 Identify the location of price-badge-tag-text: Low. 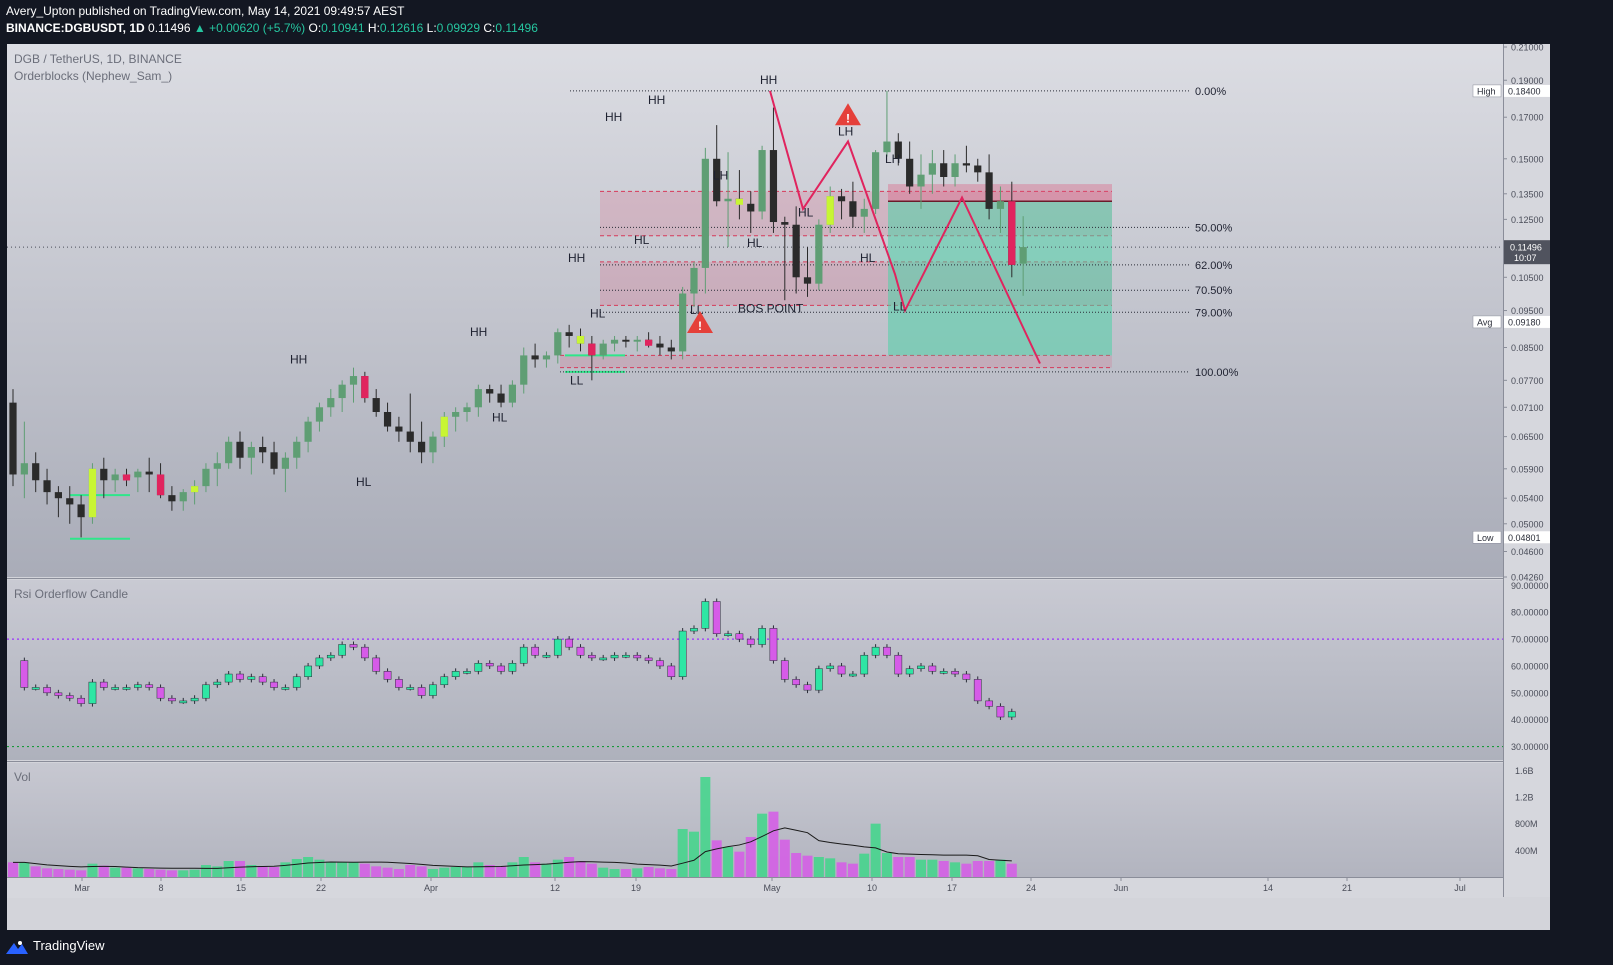
(1485, 538).